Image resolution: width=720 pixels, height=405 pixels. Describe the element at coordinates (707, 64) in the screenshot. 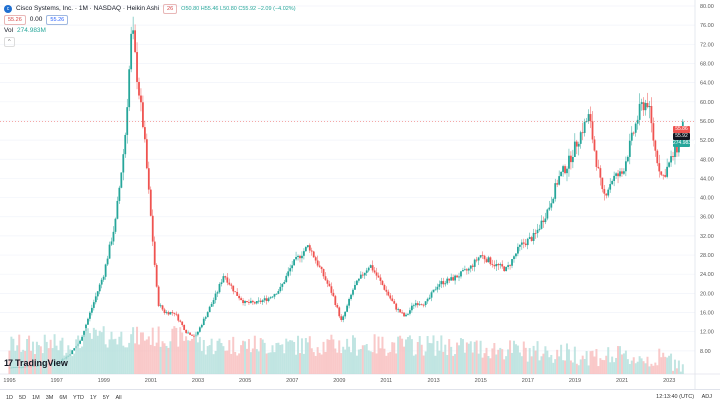

I see `y-tick-label: 68.00` at that location.